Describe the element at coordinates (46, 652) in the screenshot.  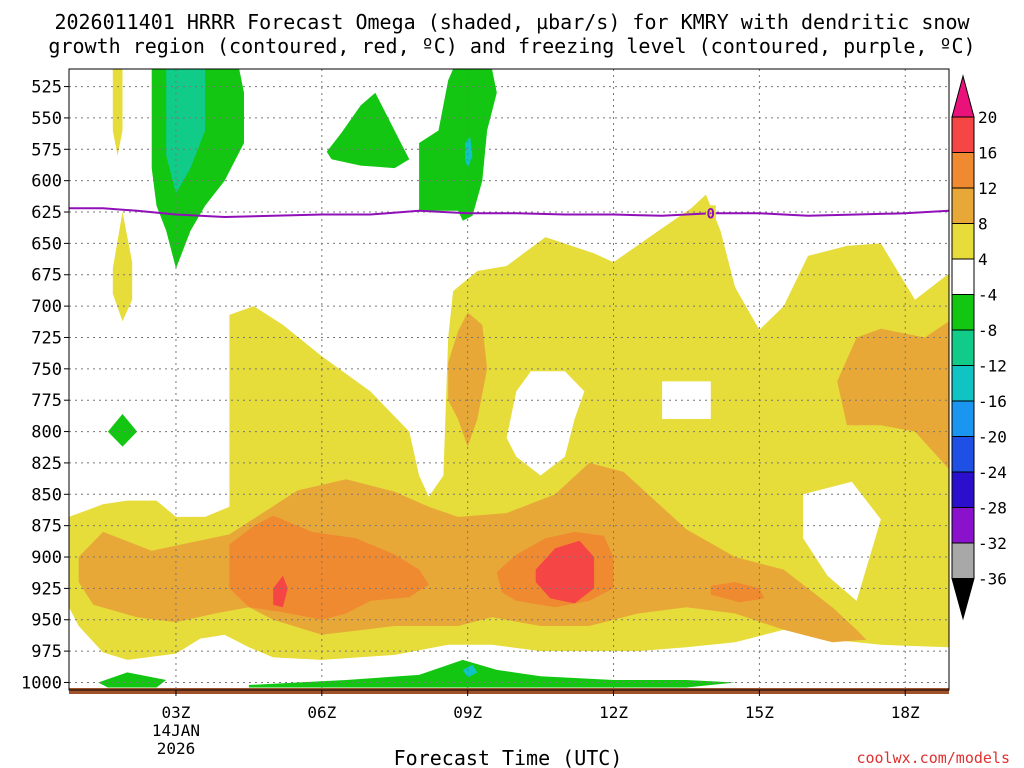
I see `y-tick-label: 975` at that location.